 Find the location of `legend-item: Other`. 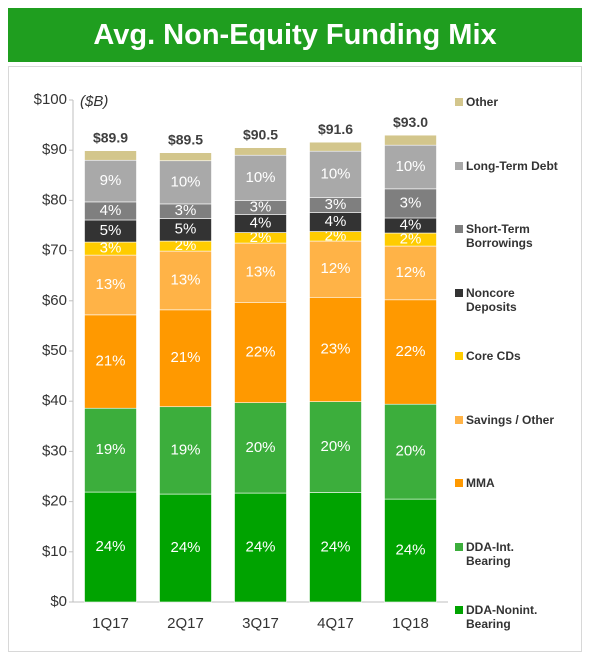

legend-item: Other is located at coordinates (516, 102).